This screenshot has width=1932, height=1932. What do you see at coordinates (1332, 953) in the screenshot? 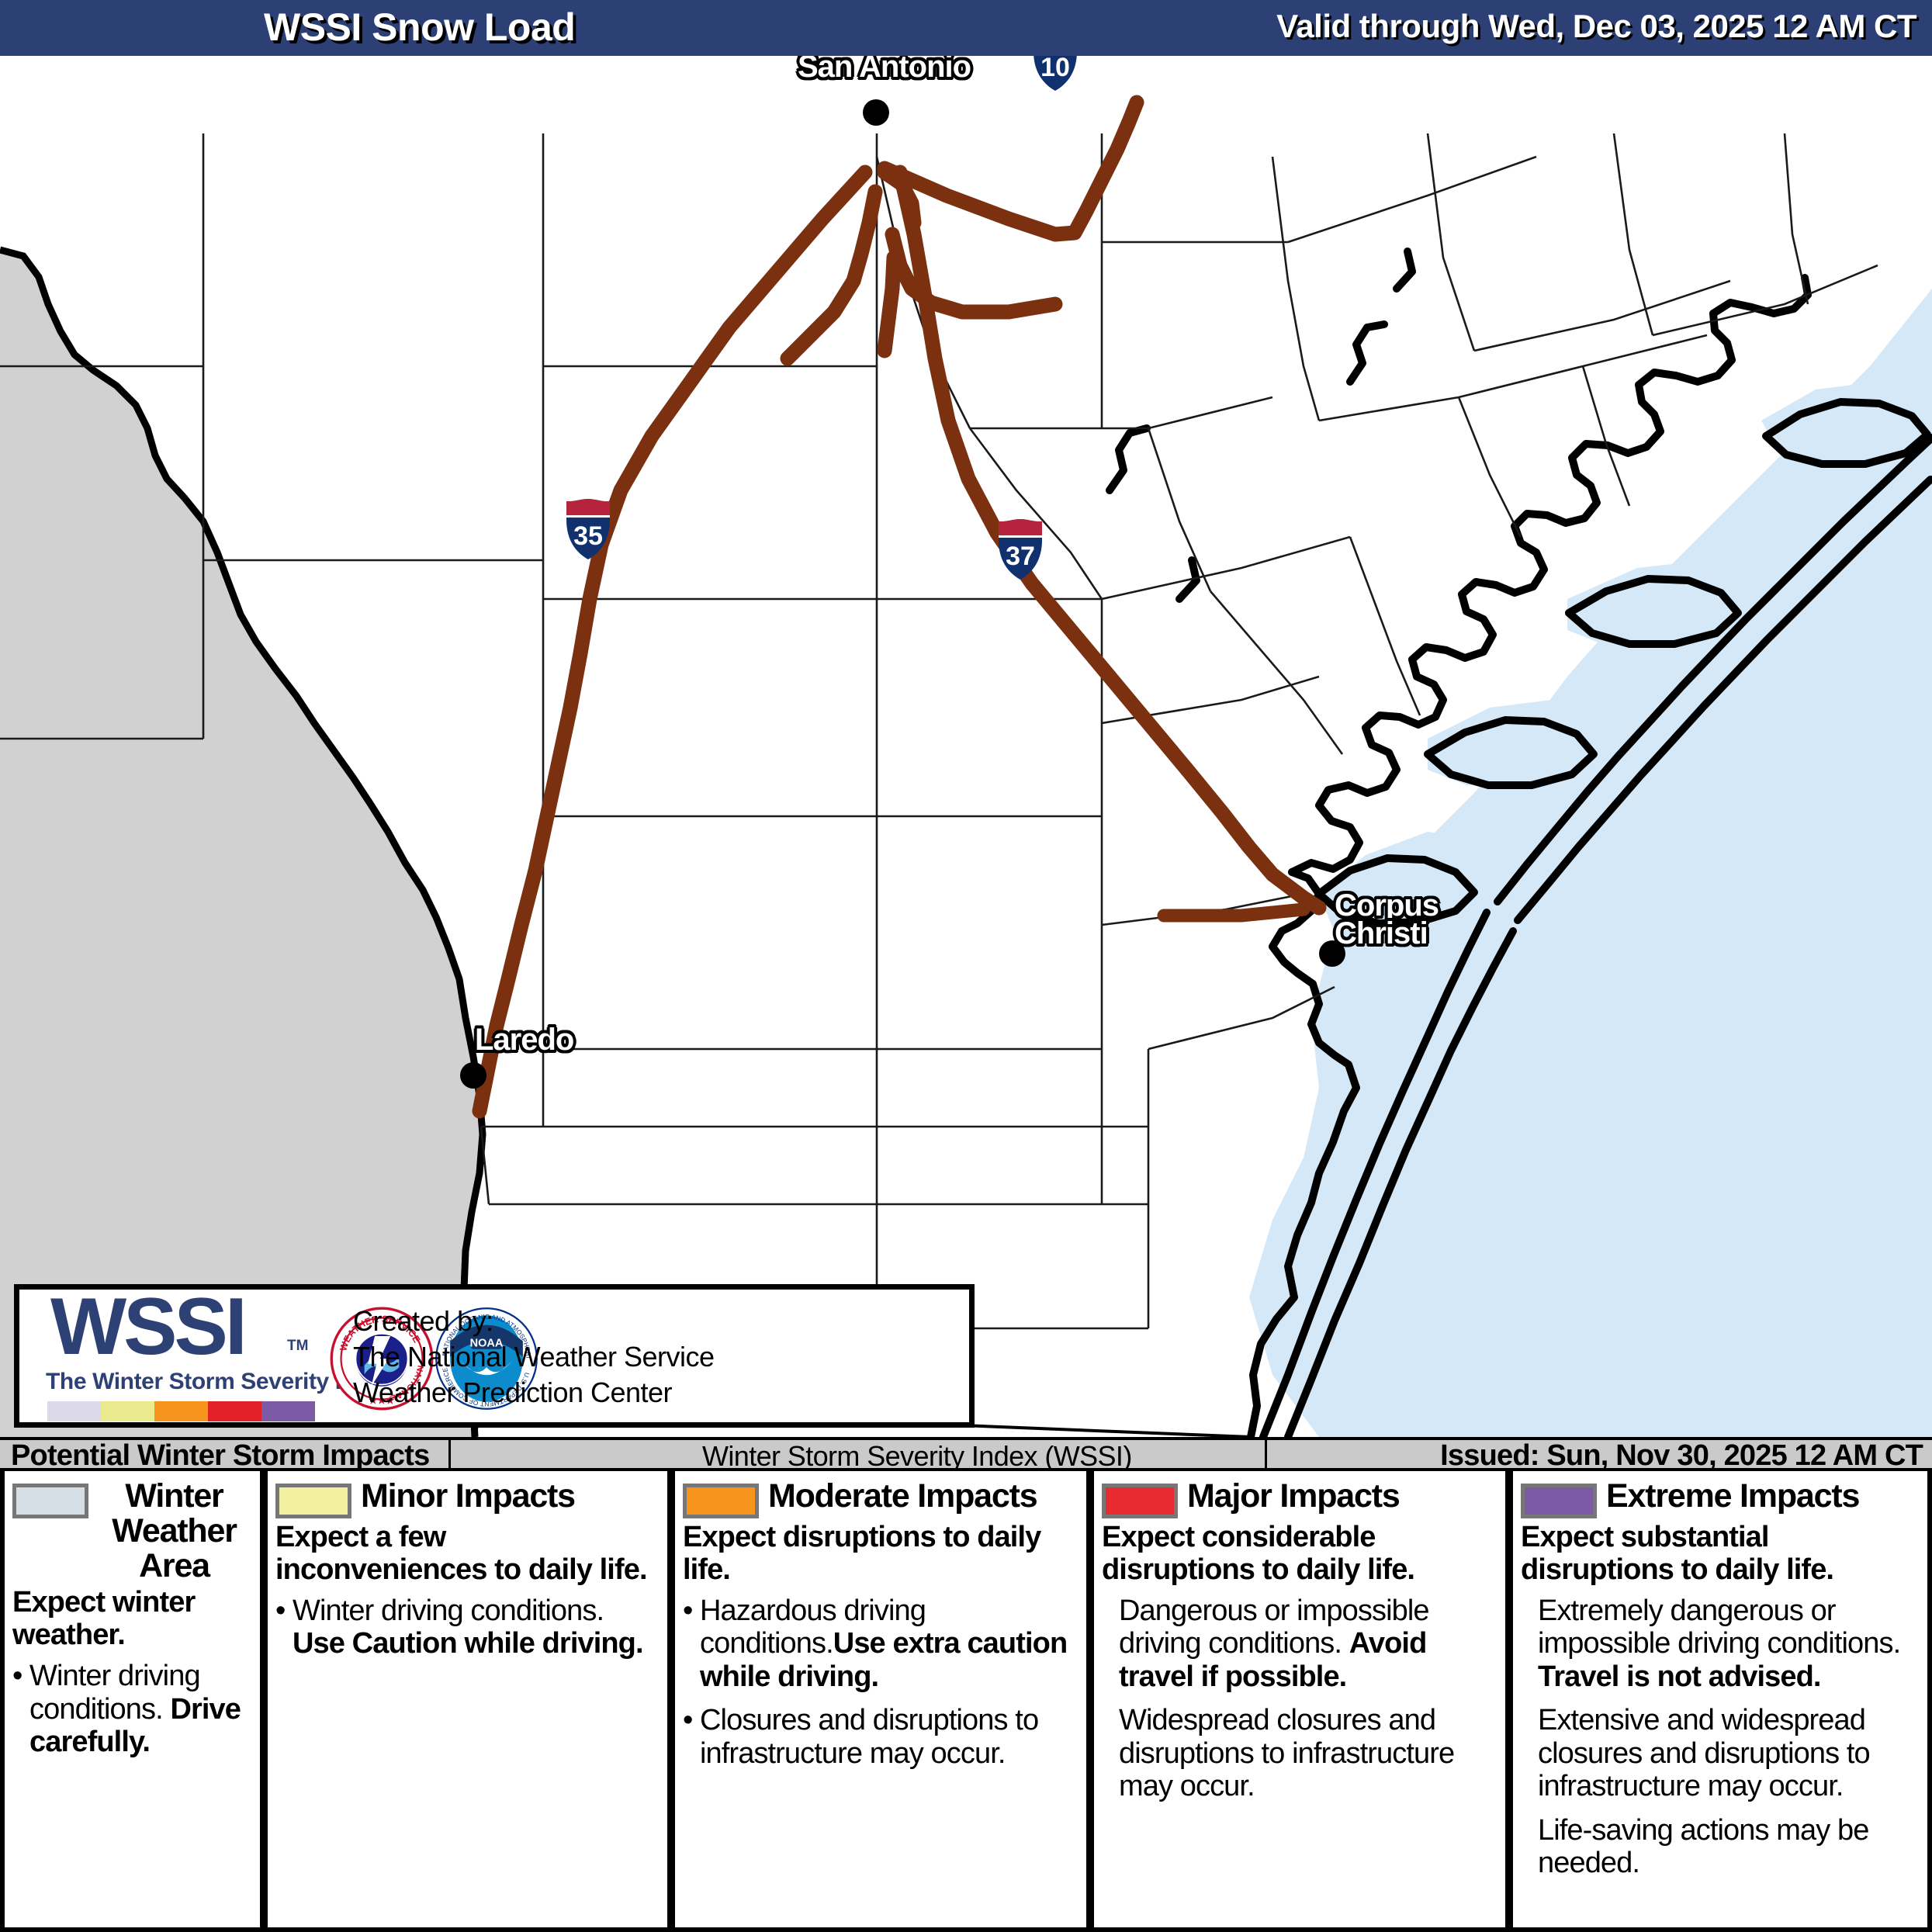
I see `city-dot-corpus-christi` at bounding box center [1332, 953].